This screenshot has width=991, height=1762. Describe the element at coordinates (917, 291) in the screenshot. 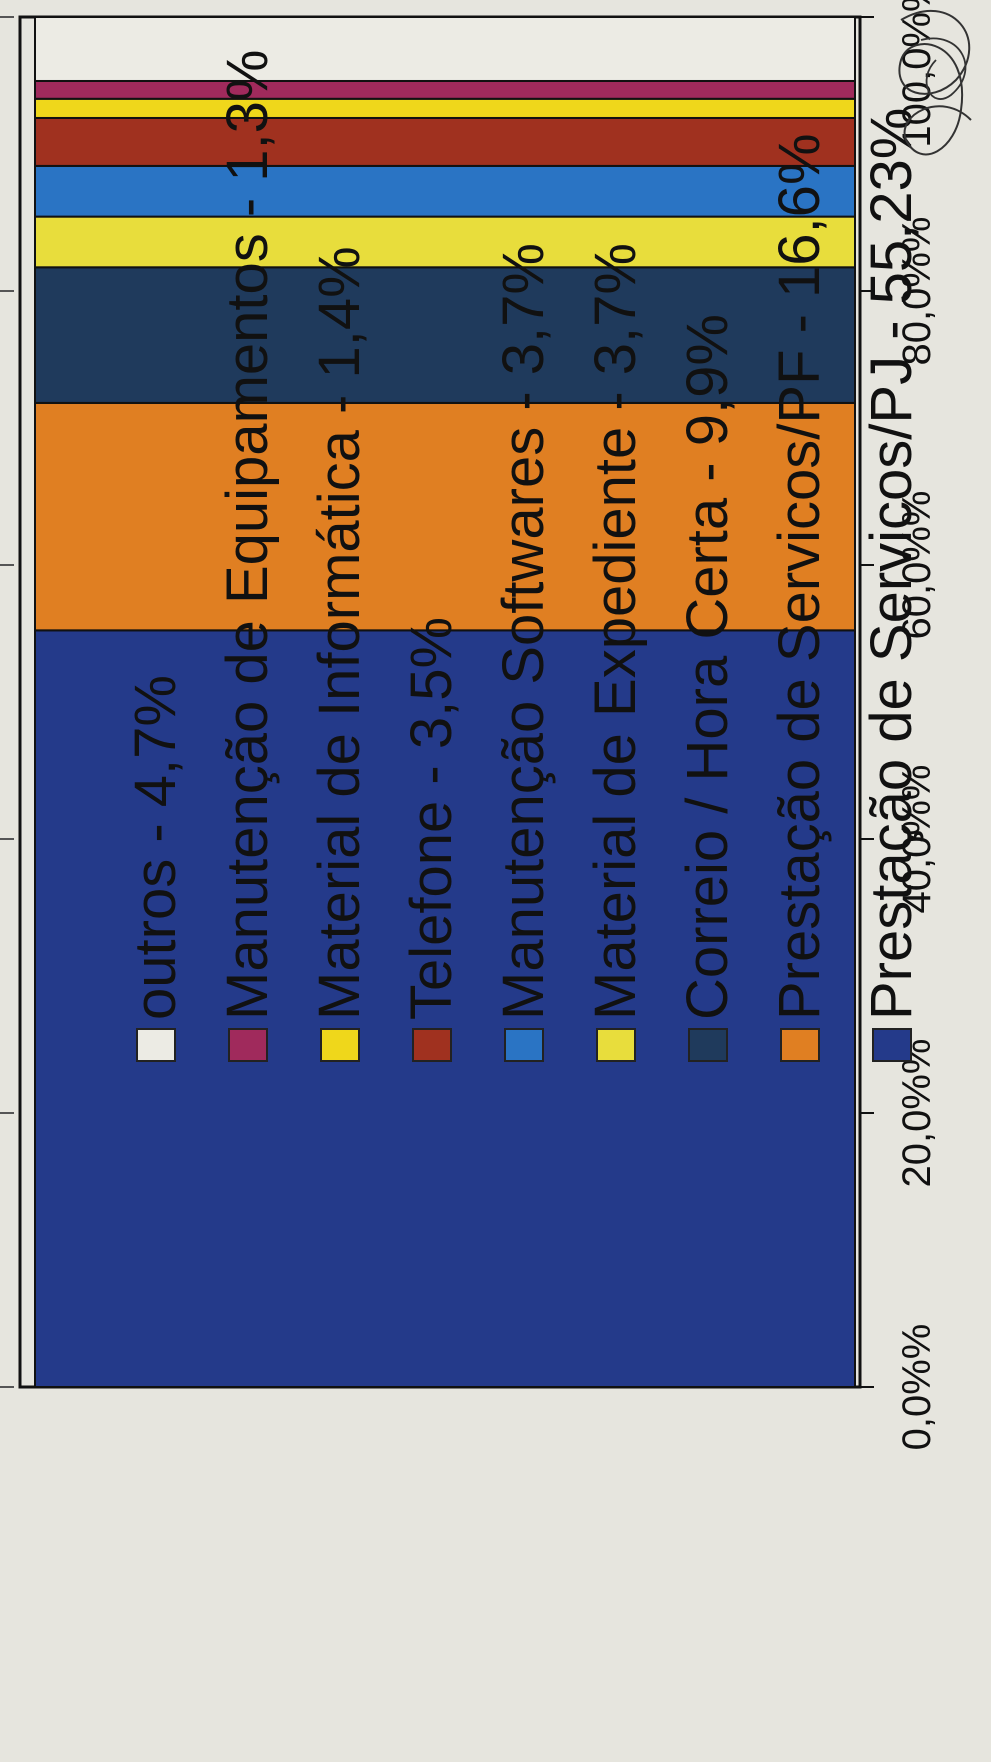

I see `tick-label-4: 80,0%%` at that location.